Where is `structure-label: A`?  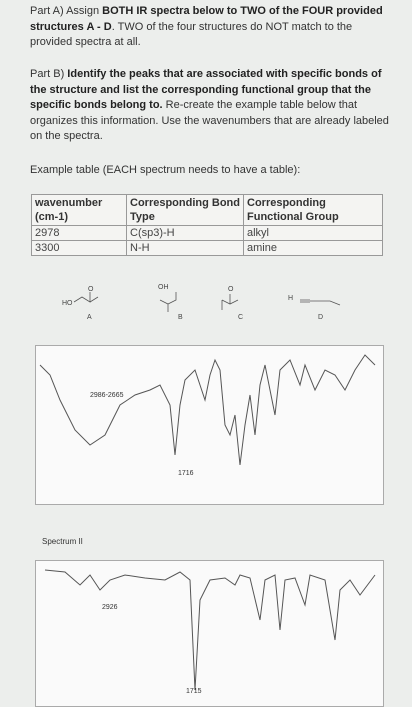 structure-label: A is located at coordinates (89, 317).